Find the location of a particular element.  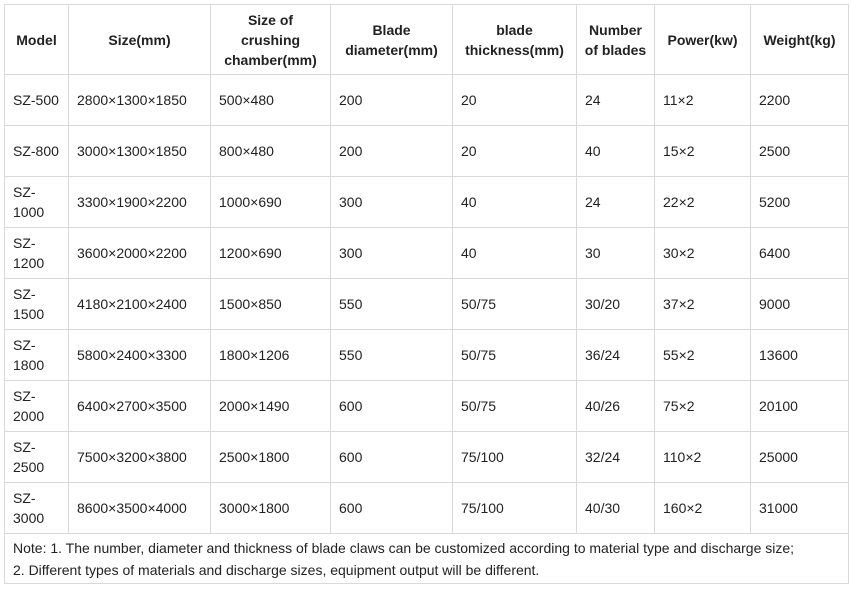

header-model: Model is located at coordinates (36, 39).